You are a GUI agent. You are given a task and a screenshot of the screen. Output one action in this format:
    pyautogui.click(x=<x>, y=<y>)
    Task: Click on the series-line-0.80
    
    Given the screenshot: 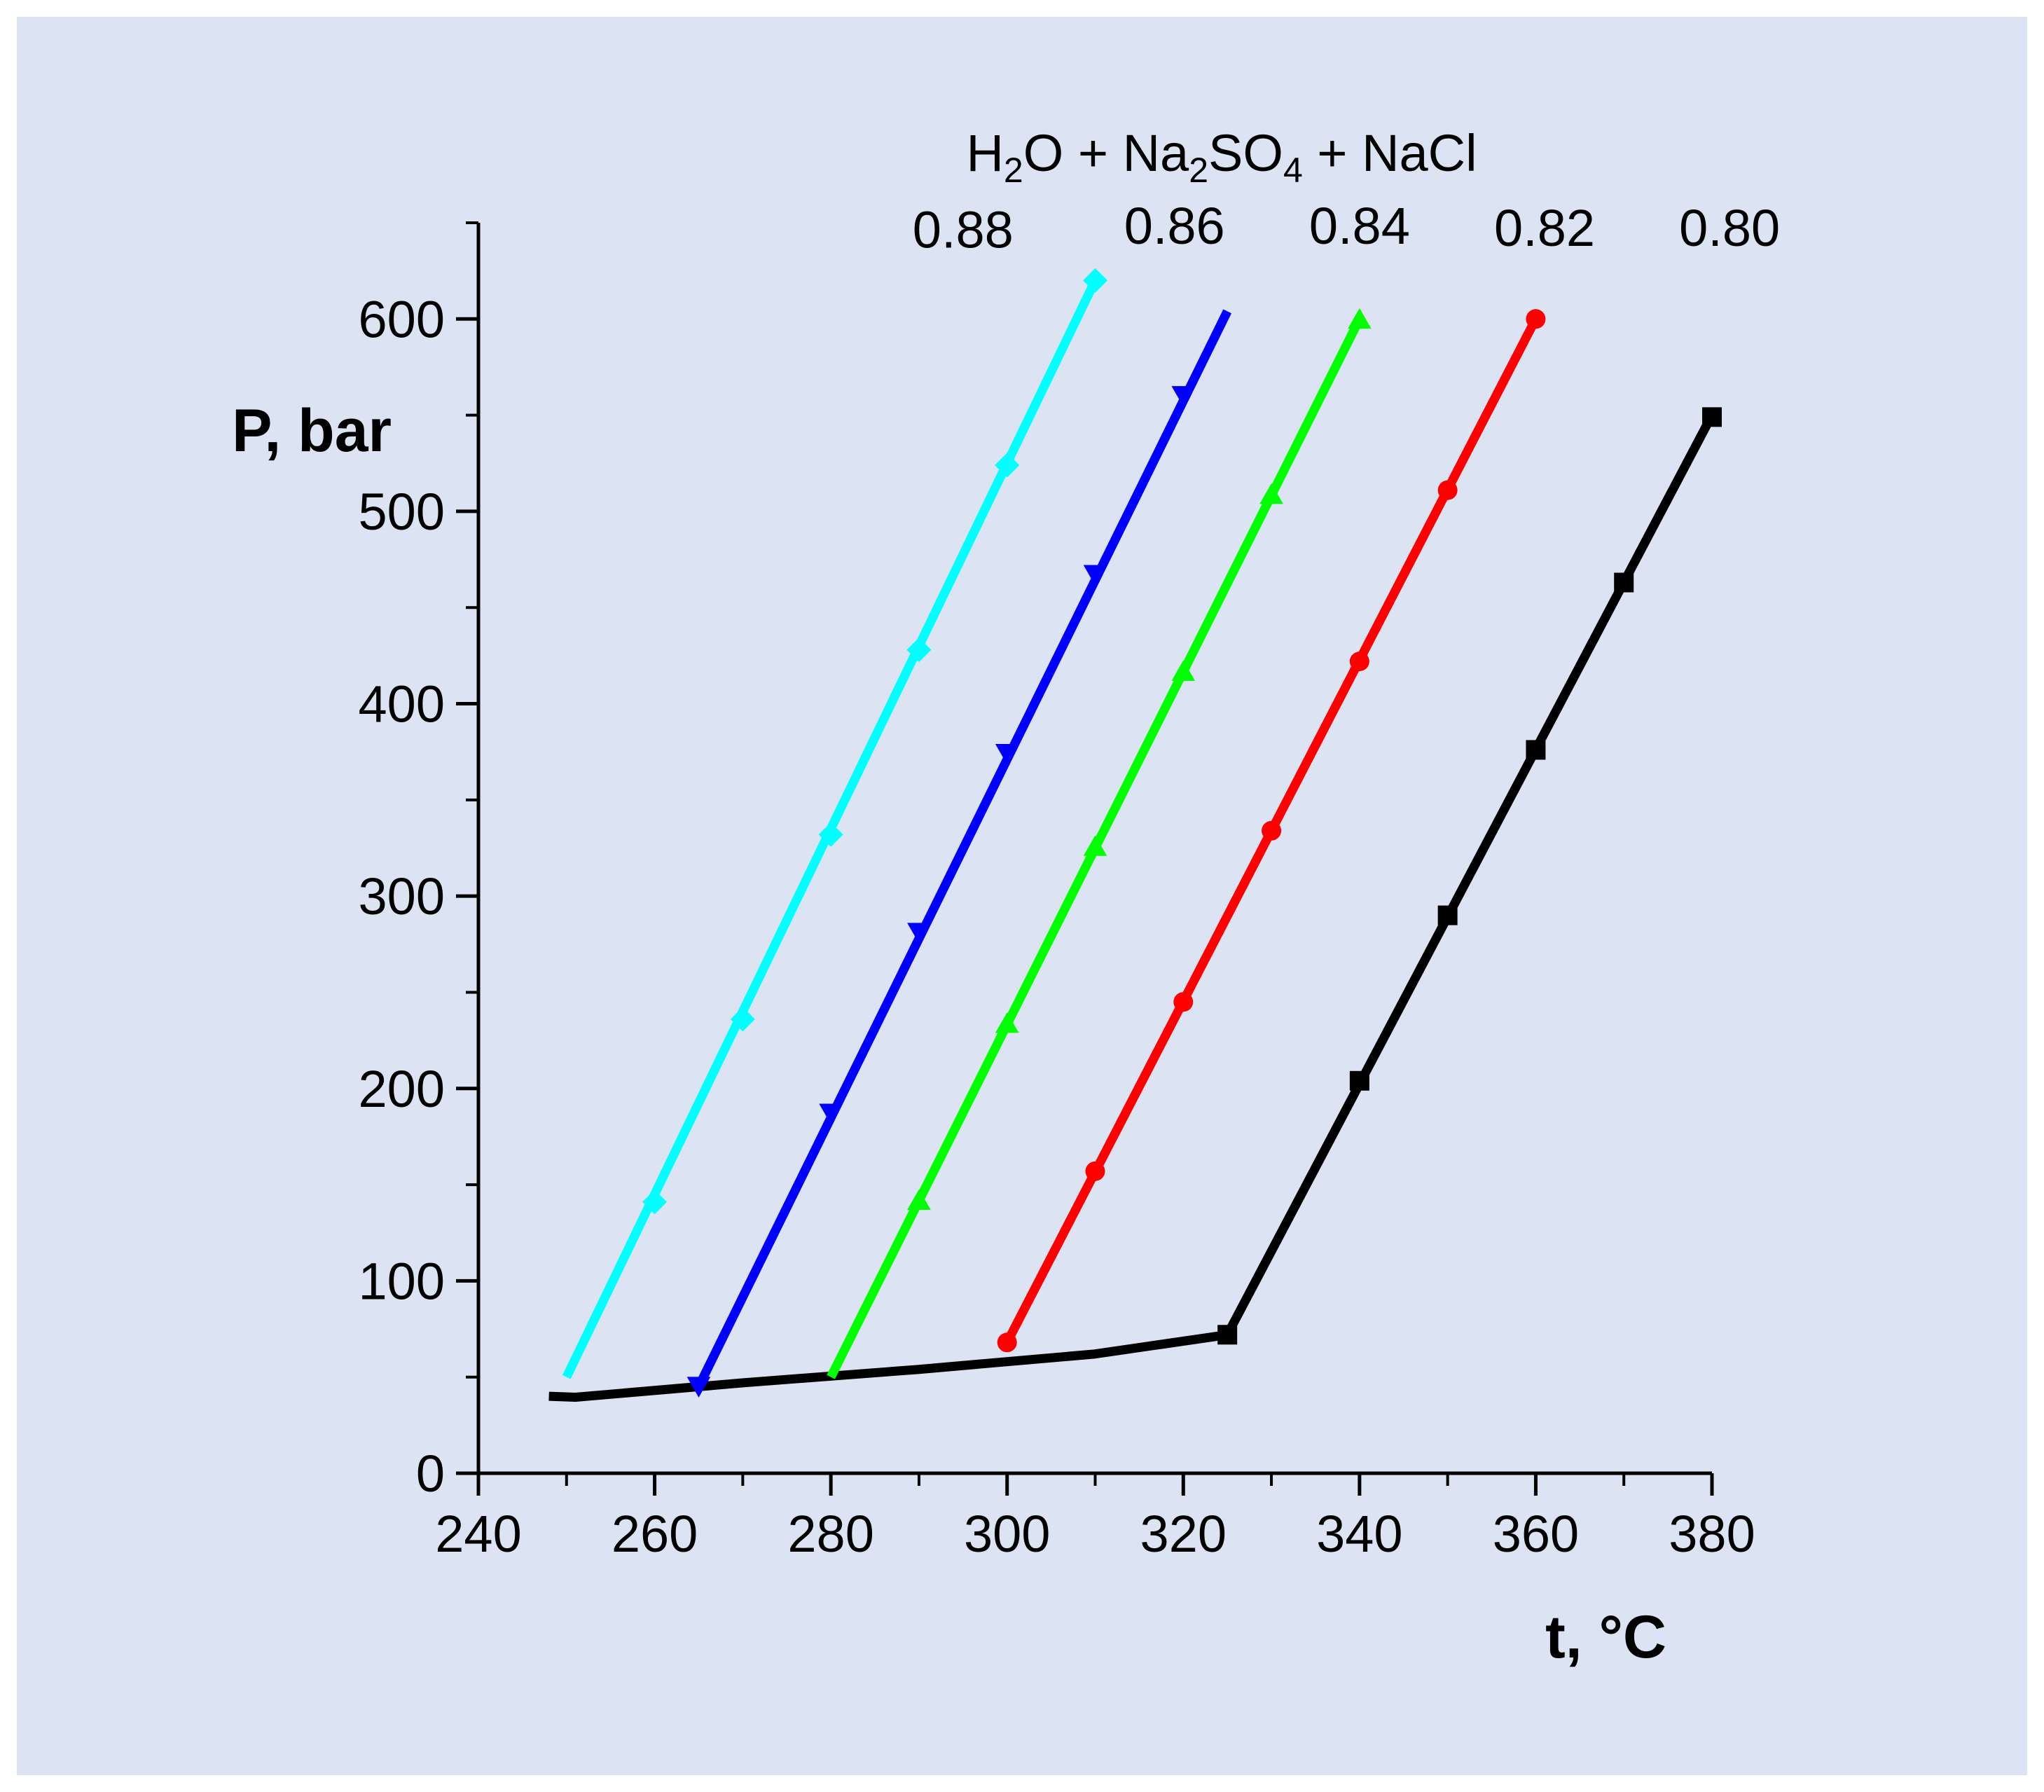 What is the action you would take?
    pyautogui.click(x=1469, y=875)
    